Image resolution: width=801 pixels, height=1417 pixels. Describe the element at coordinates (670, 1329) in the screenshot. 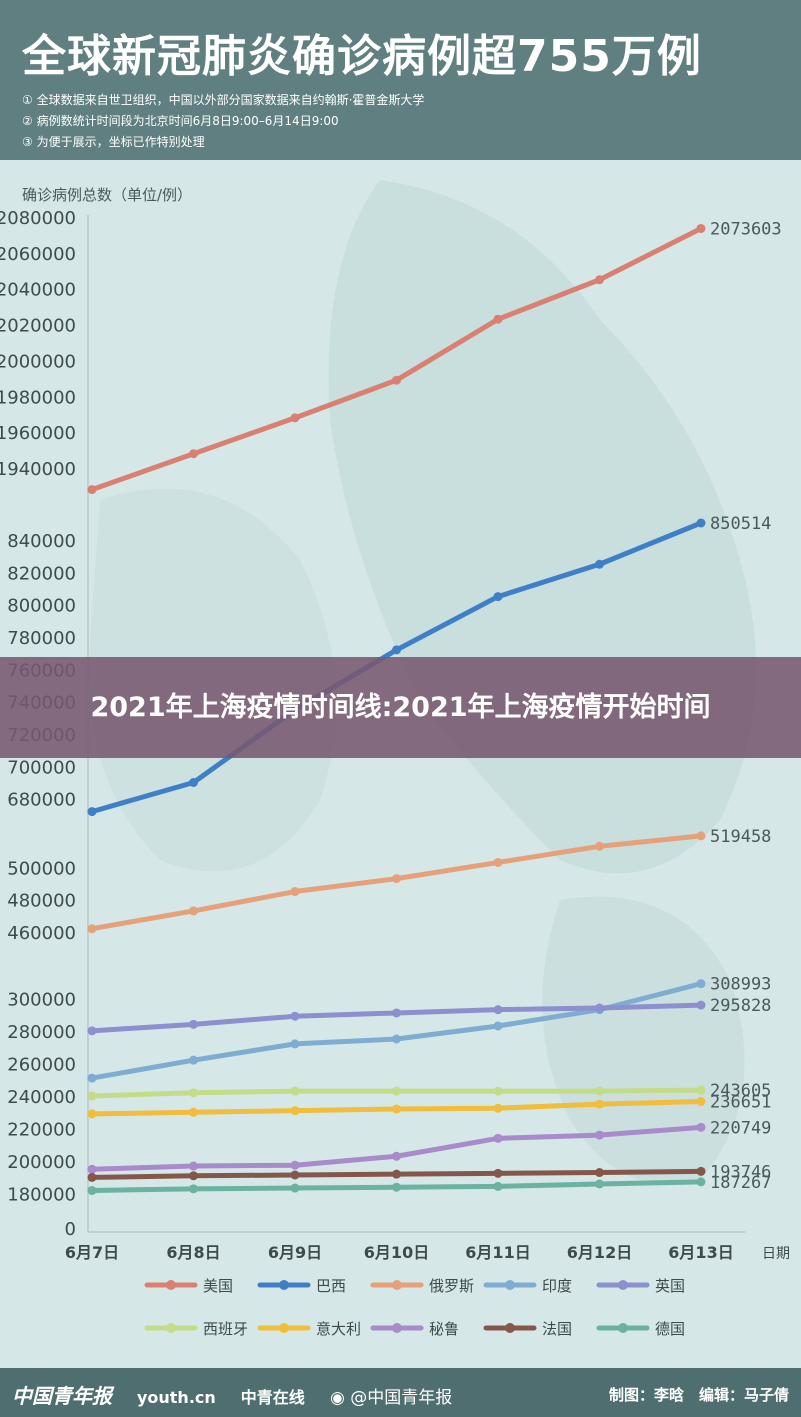

I see `legend-label: 德国` at that location.